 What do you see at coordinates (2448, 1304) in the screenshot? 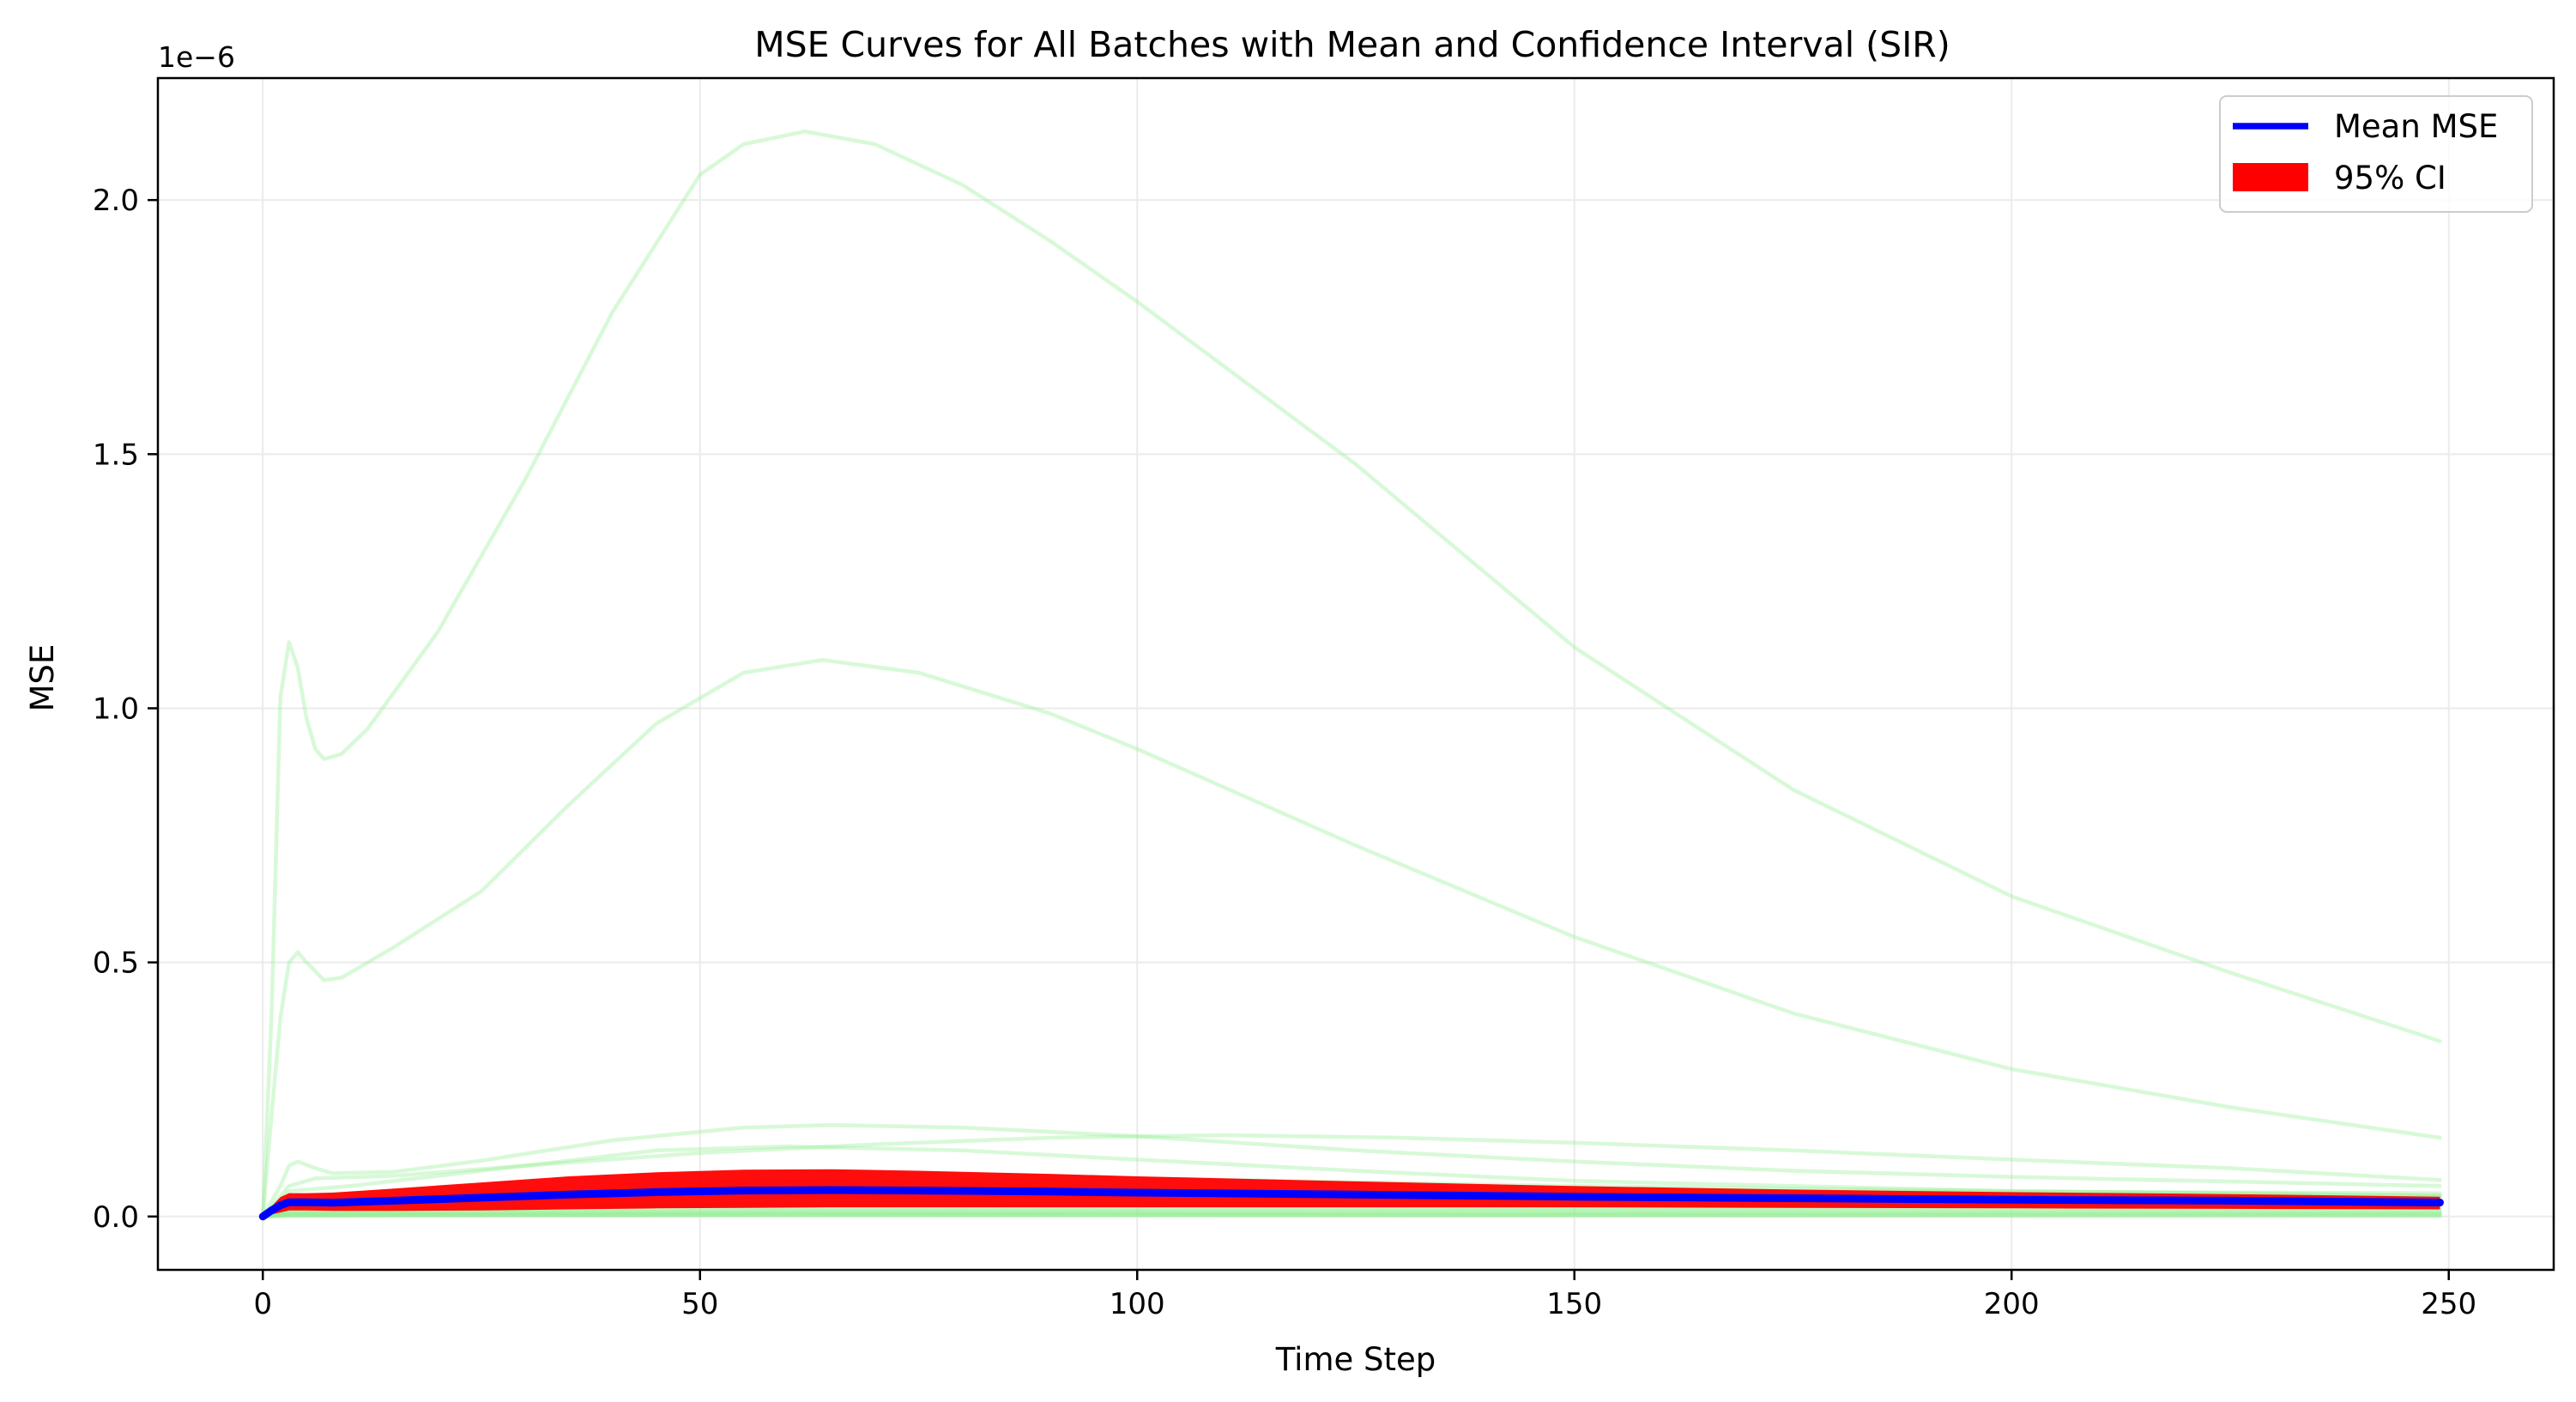
I see `x-tick-label: 250` at bounding box center [2448, 1304].